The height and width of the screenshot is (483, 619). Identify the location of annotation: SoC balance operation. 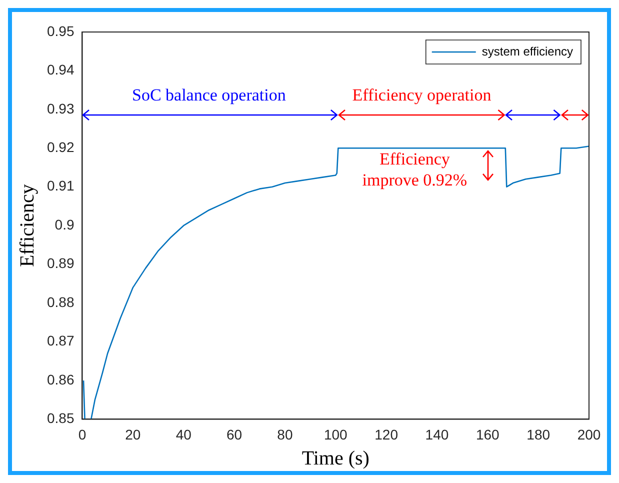
(209, 94).